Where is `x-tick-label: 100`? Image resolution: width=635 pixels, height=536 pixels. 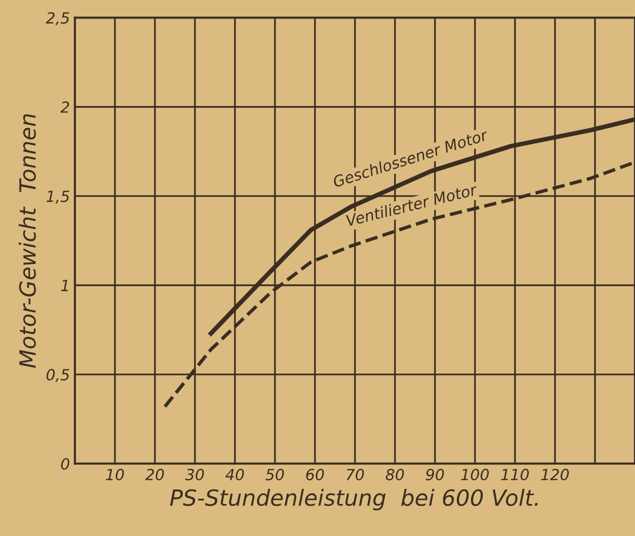 x-tick-label: 100 is located at coordinates (475, 474).